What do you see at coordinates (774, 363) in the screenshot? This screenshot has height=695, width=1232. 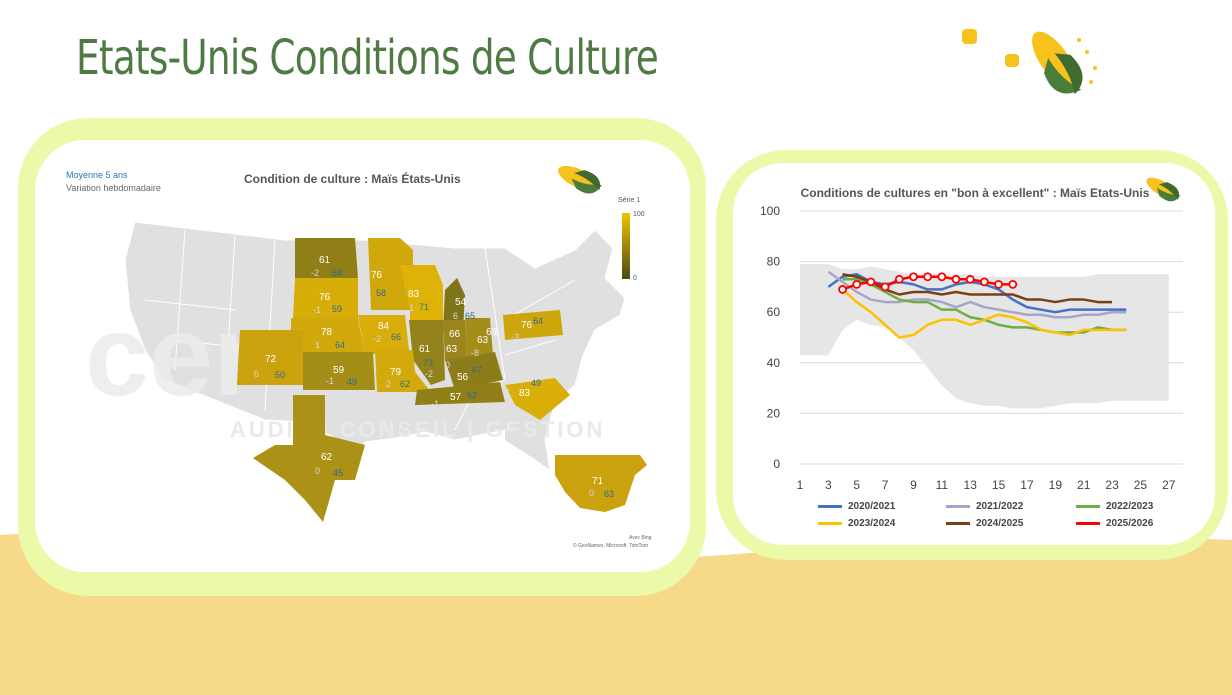 I see `y-tick-label: 40` at bounding box center [774, 363].